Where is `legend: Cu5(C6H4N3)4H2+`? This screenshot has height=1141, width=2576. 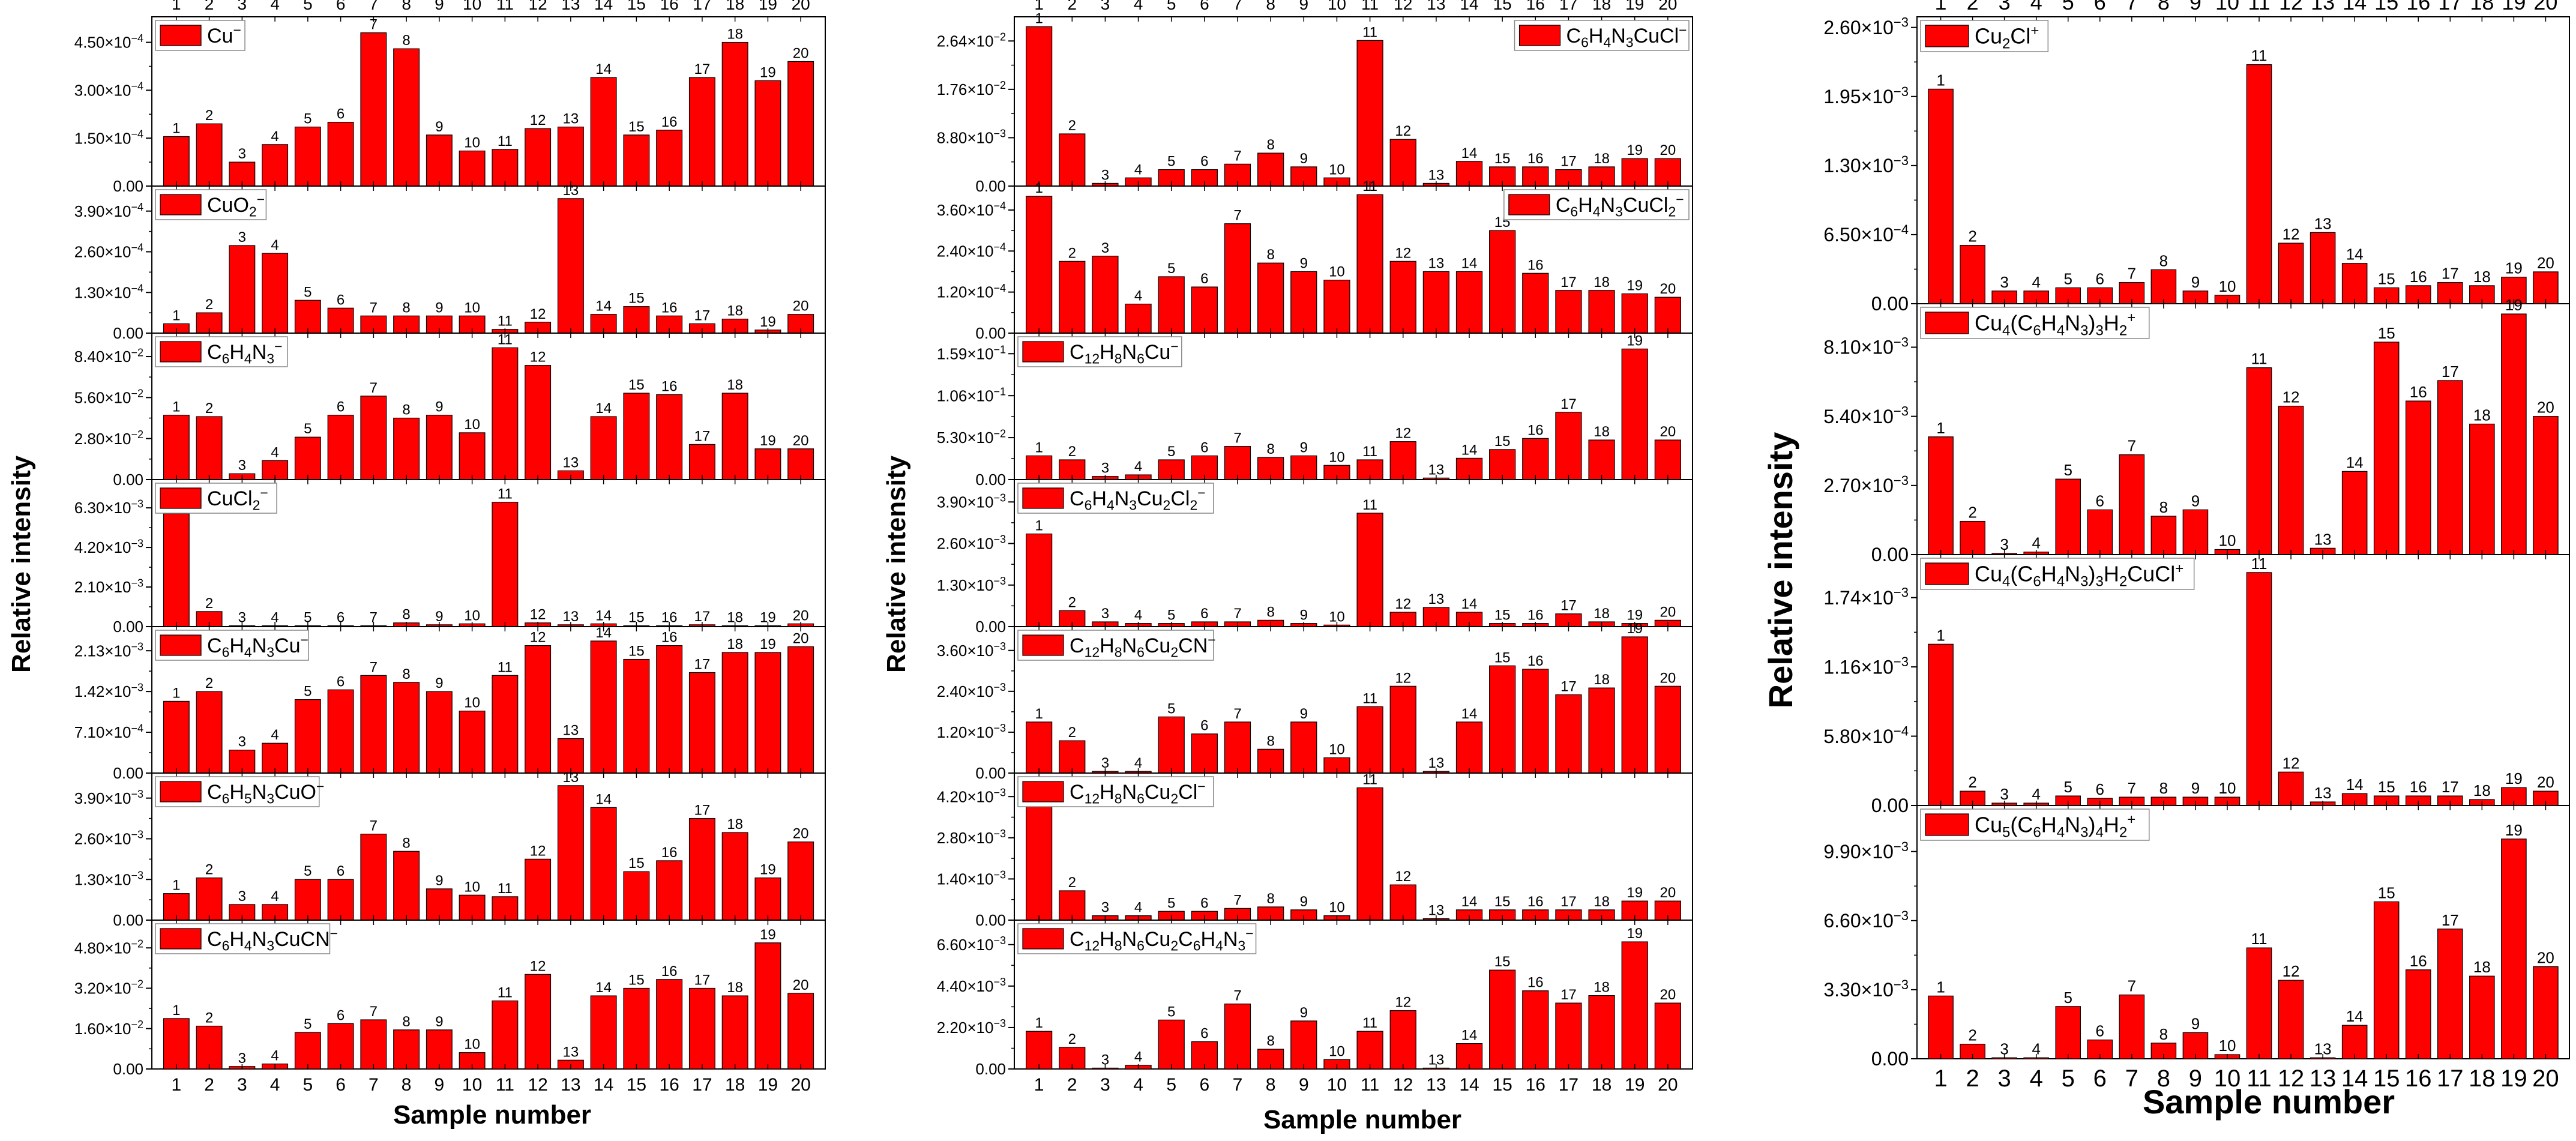
legend: Cu5(C6H4N3)4H2+ is located at coordinates (2035, 824).